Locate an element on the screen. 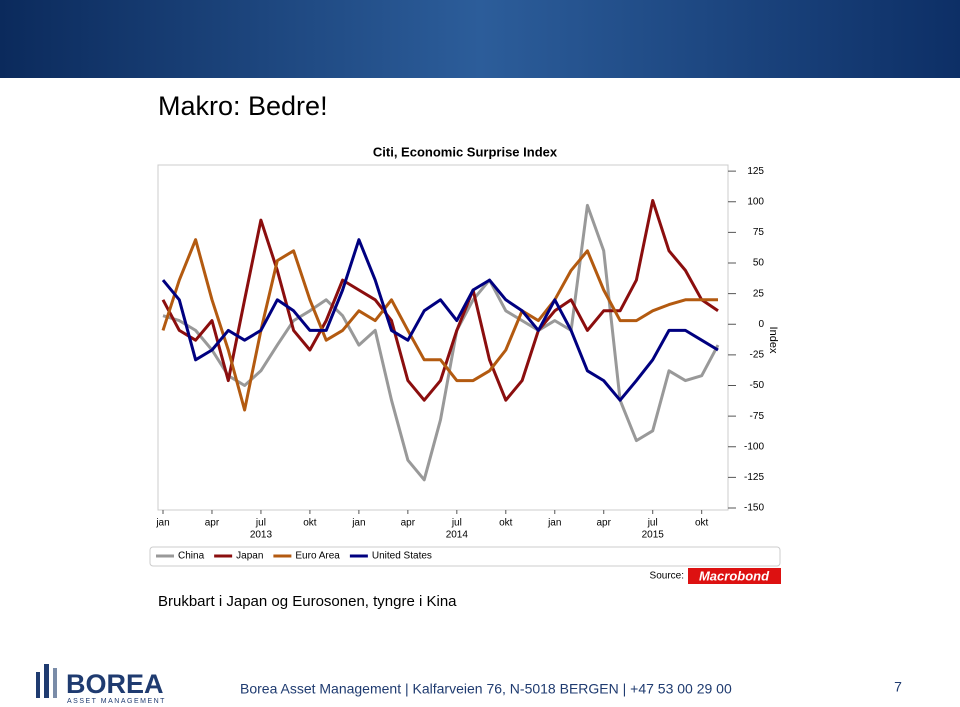  legend-label: Japan is located at coordinates (249, 556).